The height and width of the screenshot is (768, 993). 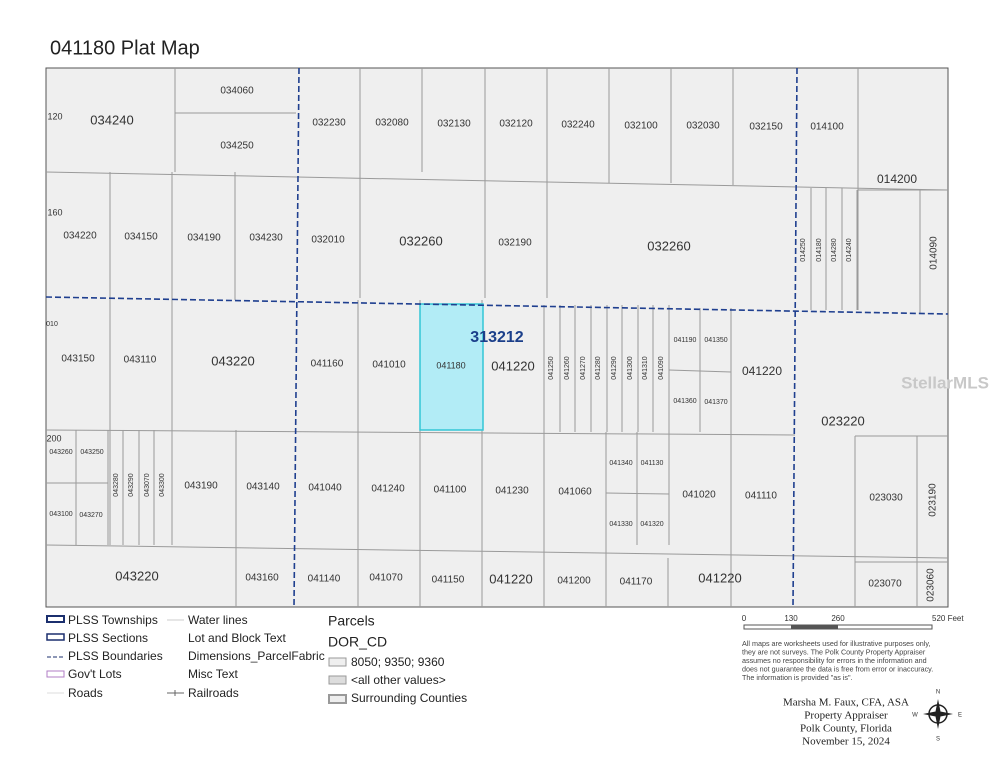 What do you see at coordinates (140, 360) in the screenshot?
I see `parcel-label: 043110` at bounding box center [140, 360].